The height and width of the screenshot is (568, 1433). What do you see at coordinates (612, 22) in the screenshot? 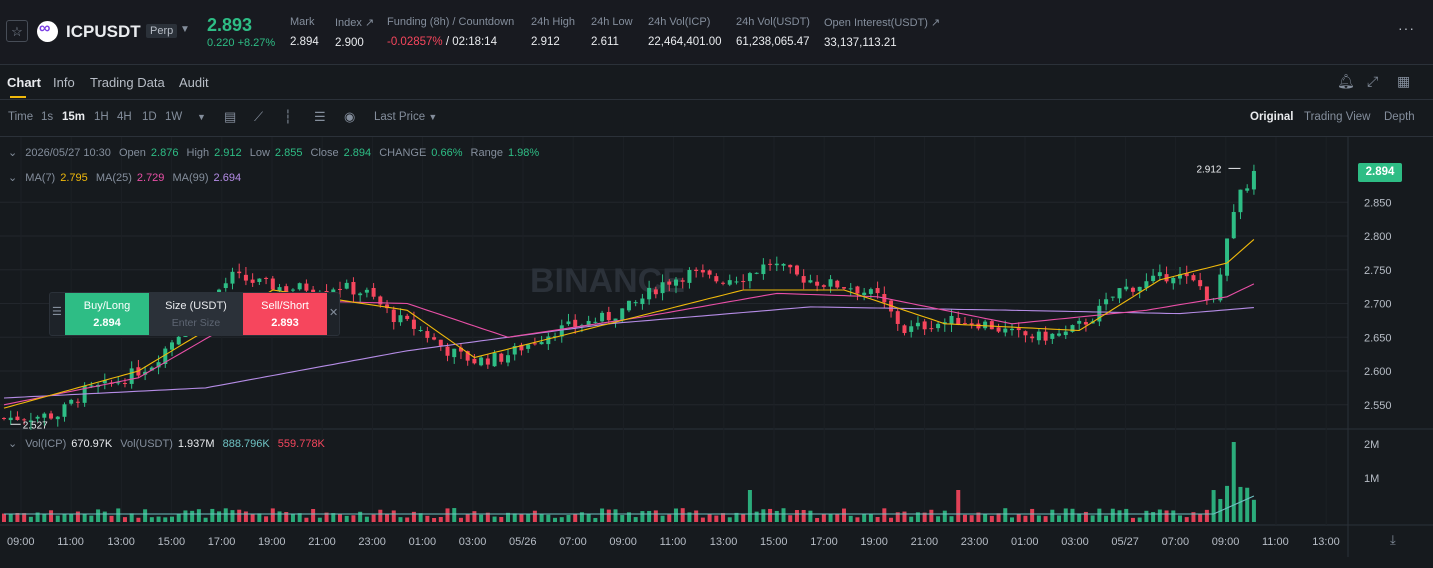
I see `stat-label: 24h Low` at bounding box center [612, 22].